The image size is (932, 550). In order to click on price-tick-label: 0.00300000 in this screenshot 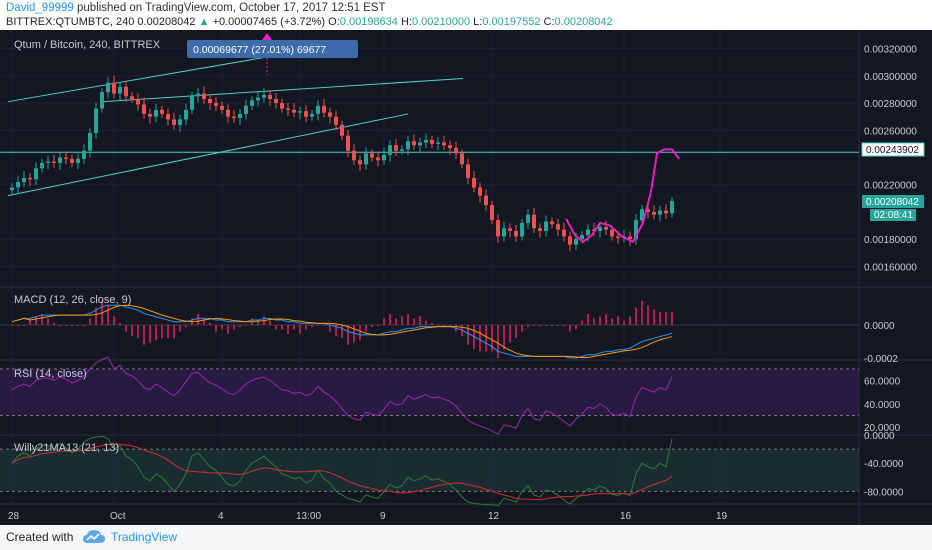, I will do `click(890, 77)`.